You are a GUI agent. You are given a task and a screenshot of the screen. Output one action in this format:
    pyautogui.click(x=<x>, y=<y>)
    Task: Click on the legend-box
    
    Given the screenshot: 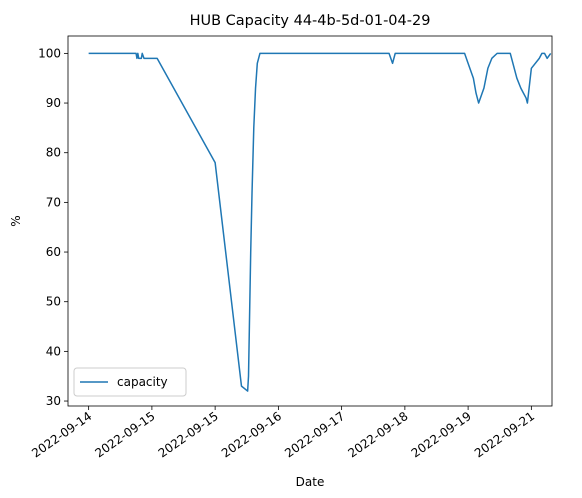 What is the action you would take?
    pyautogui.click(x=130, y=382)
    